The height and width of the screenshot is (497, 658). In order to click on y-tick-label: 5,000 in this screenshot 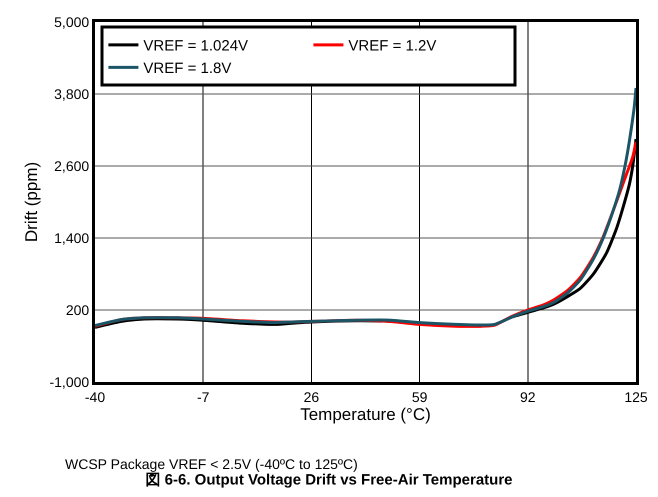, I will do `click(72, 22)`.